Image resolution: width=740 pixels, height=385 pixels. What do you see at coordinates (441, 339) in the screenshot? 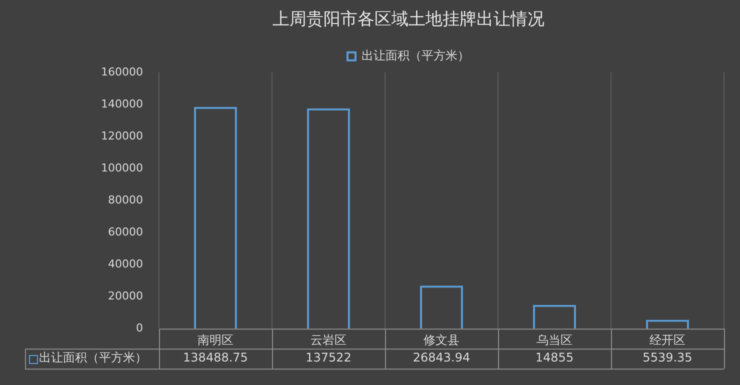
I see `x-tick-label: 修文县` at bounding box center [441, 339].